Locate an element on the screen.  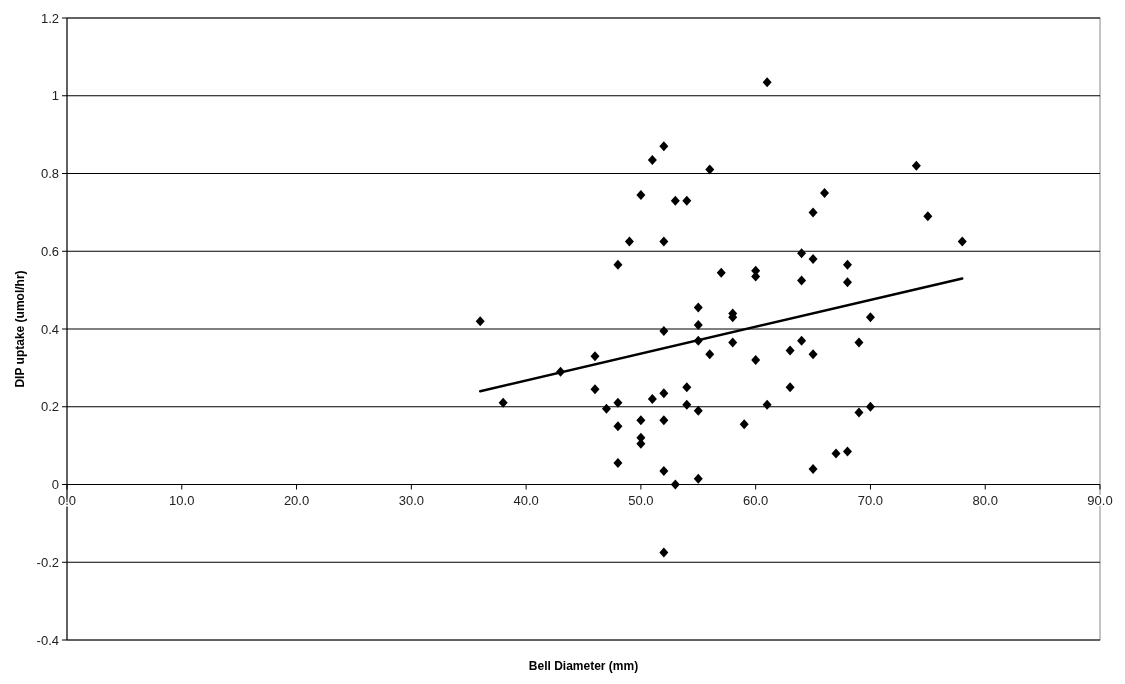
x-tick-label: 40.0 is located at coordinates (526, 500).